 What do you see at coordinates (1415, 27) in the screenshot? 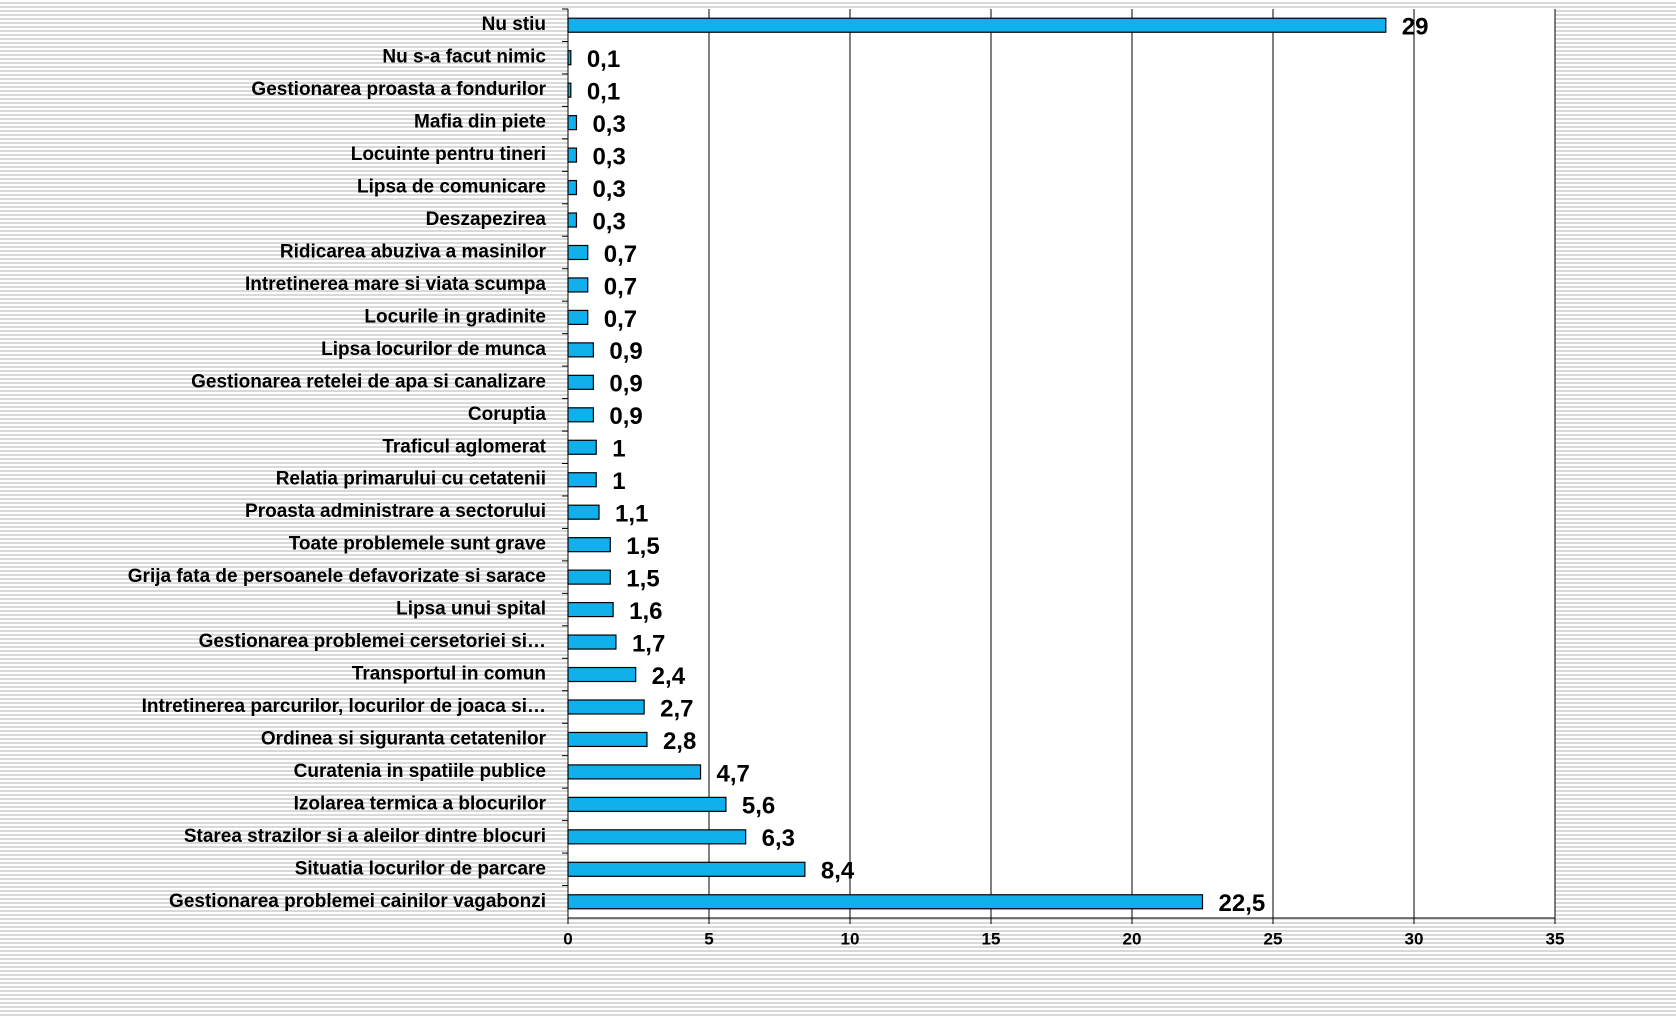
I see `value-label: 29` at bounding box center [1415, 27].